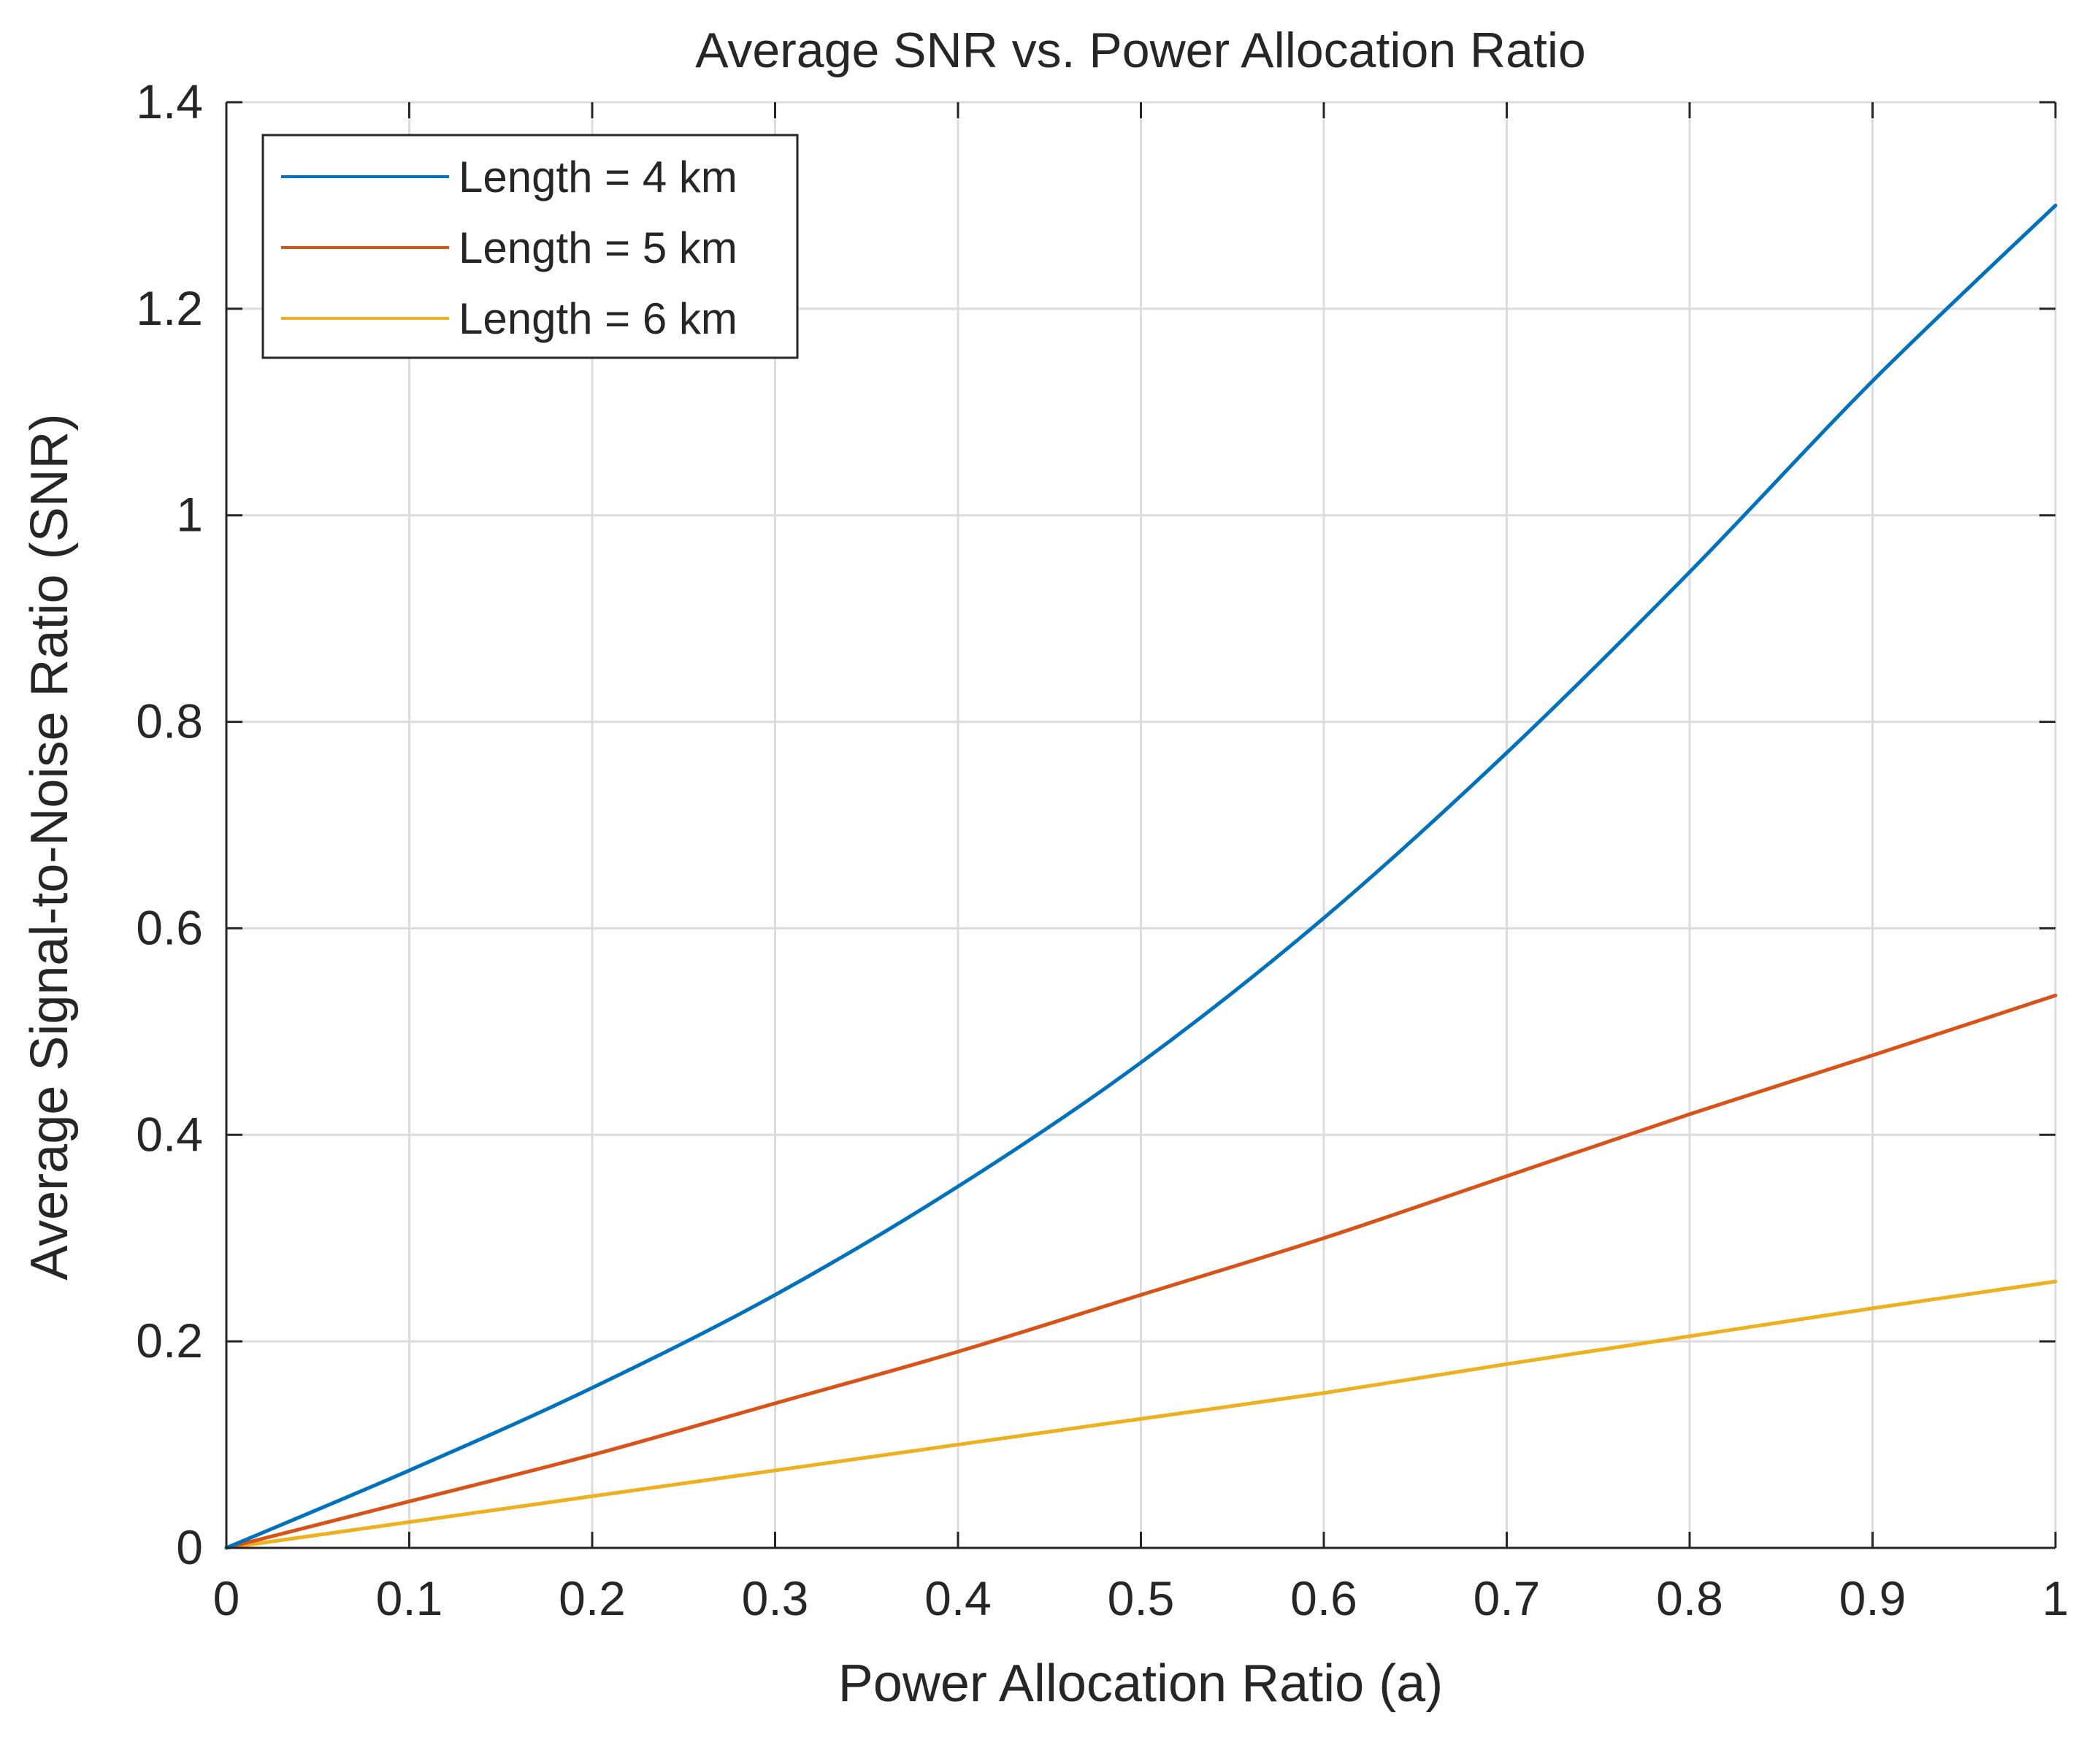  I want to click on legend-label-5km: Length = 5 km, so click(598, 248).